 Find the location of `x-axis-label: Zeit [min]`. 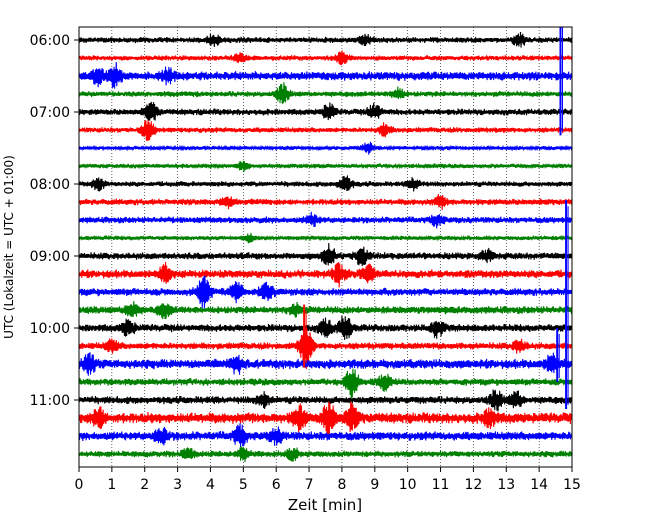

x-axis-label: Zeit [min] is located at coordinates (325, 505).